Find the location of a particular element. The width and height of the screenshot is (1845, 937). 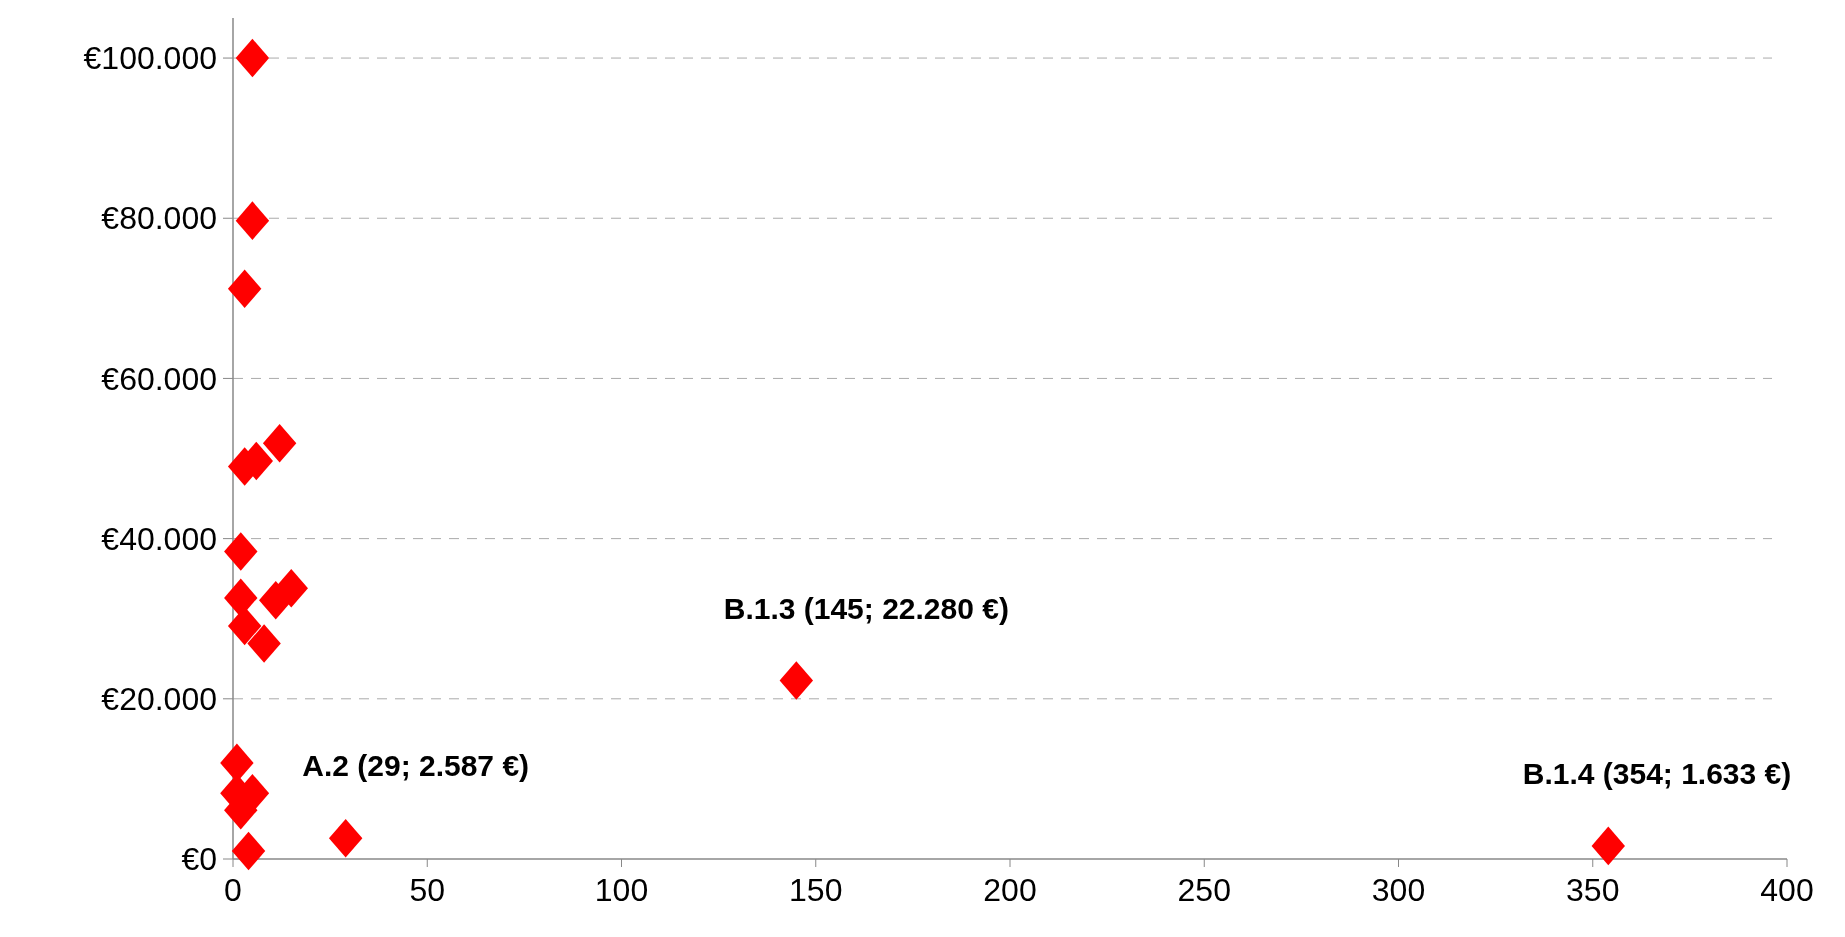

x-tick-label: 350 is located at coordinates (1593, 890).